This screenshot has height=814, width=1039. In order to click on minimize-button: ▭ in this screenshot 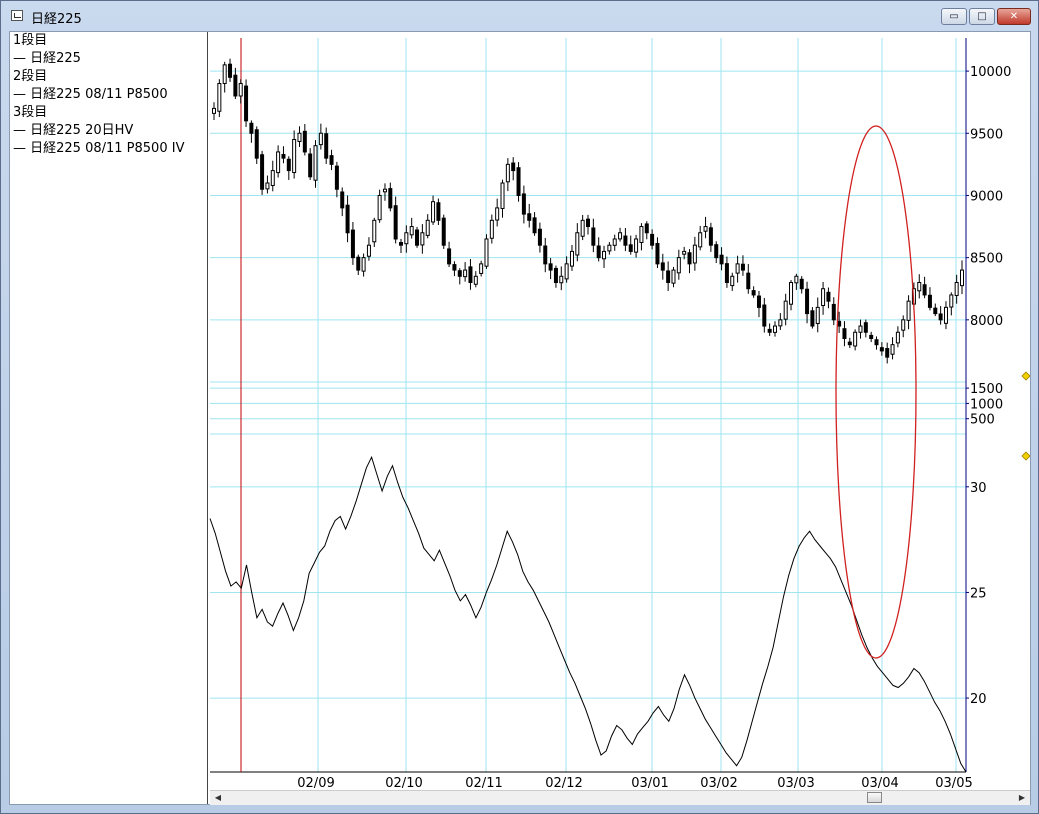, I will do `click(954, 16)`.